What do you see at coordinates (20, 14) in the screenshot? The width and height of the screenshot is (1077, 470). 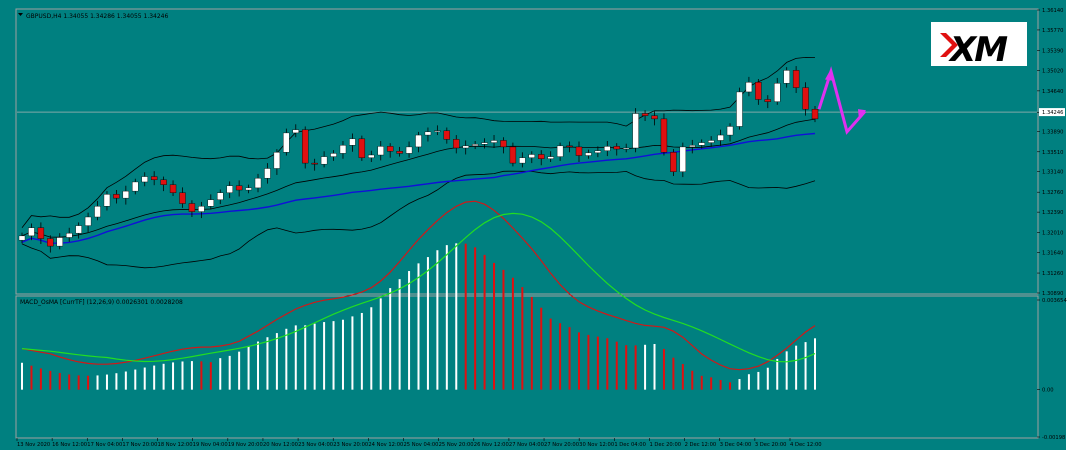 I see `collapse-arrow-icon` at bounding box center [20, 14].